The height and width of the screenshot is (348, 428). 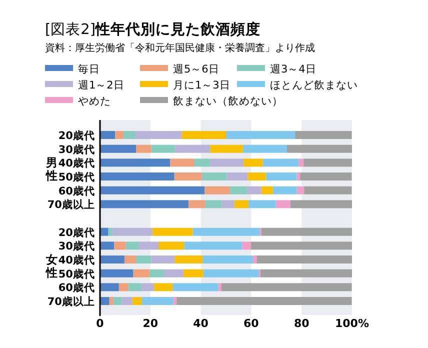 I want to click on x-tick-label: 100%, so click(x=352, y=323).